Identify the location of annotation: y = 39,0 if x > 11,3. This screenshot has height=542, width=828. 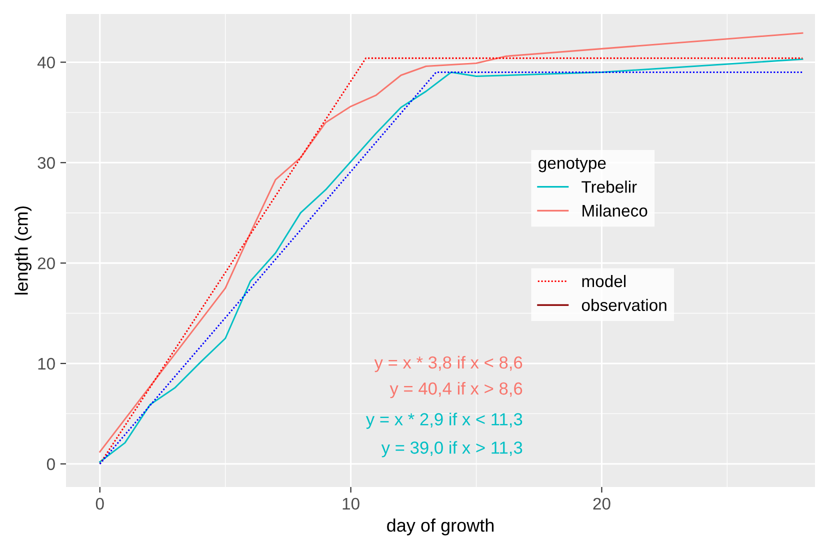
(451, 449).